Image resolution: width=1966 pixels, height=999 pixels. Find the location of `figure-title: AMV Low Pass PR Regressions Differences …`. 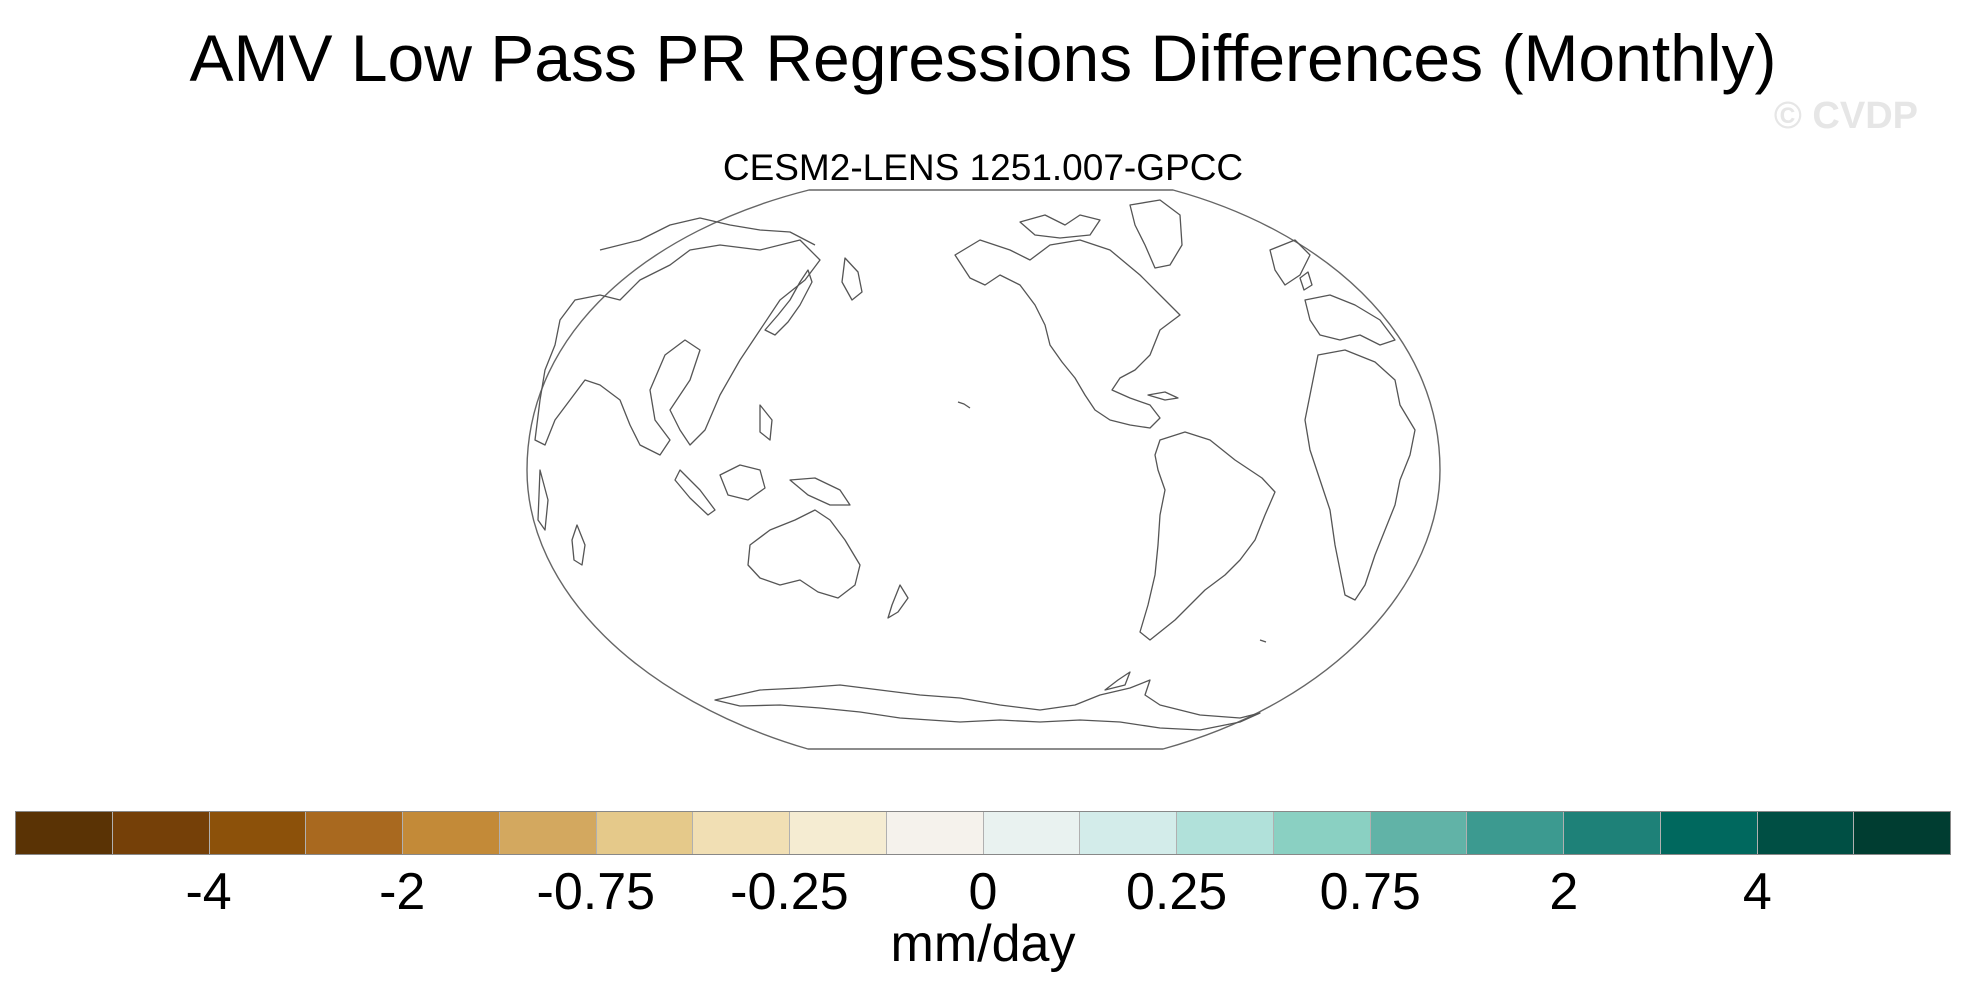

figure-title: AMV Low Pass PR Regressions Differences … is located at coordinates (983, 58).